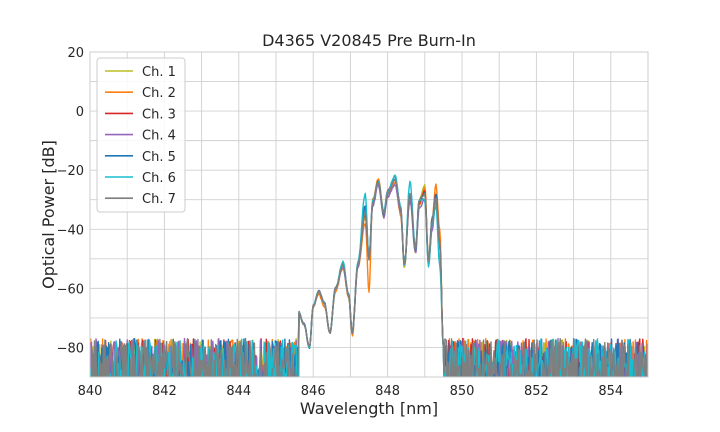 This screenshot has height=432, width=720. What do you see at coordinates (387, 391) in the screenshot?
I see `x-tick-label: 848` at bounding box center [387, 391].